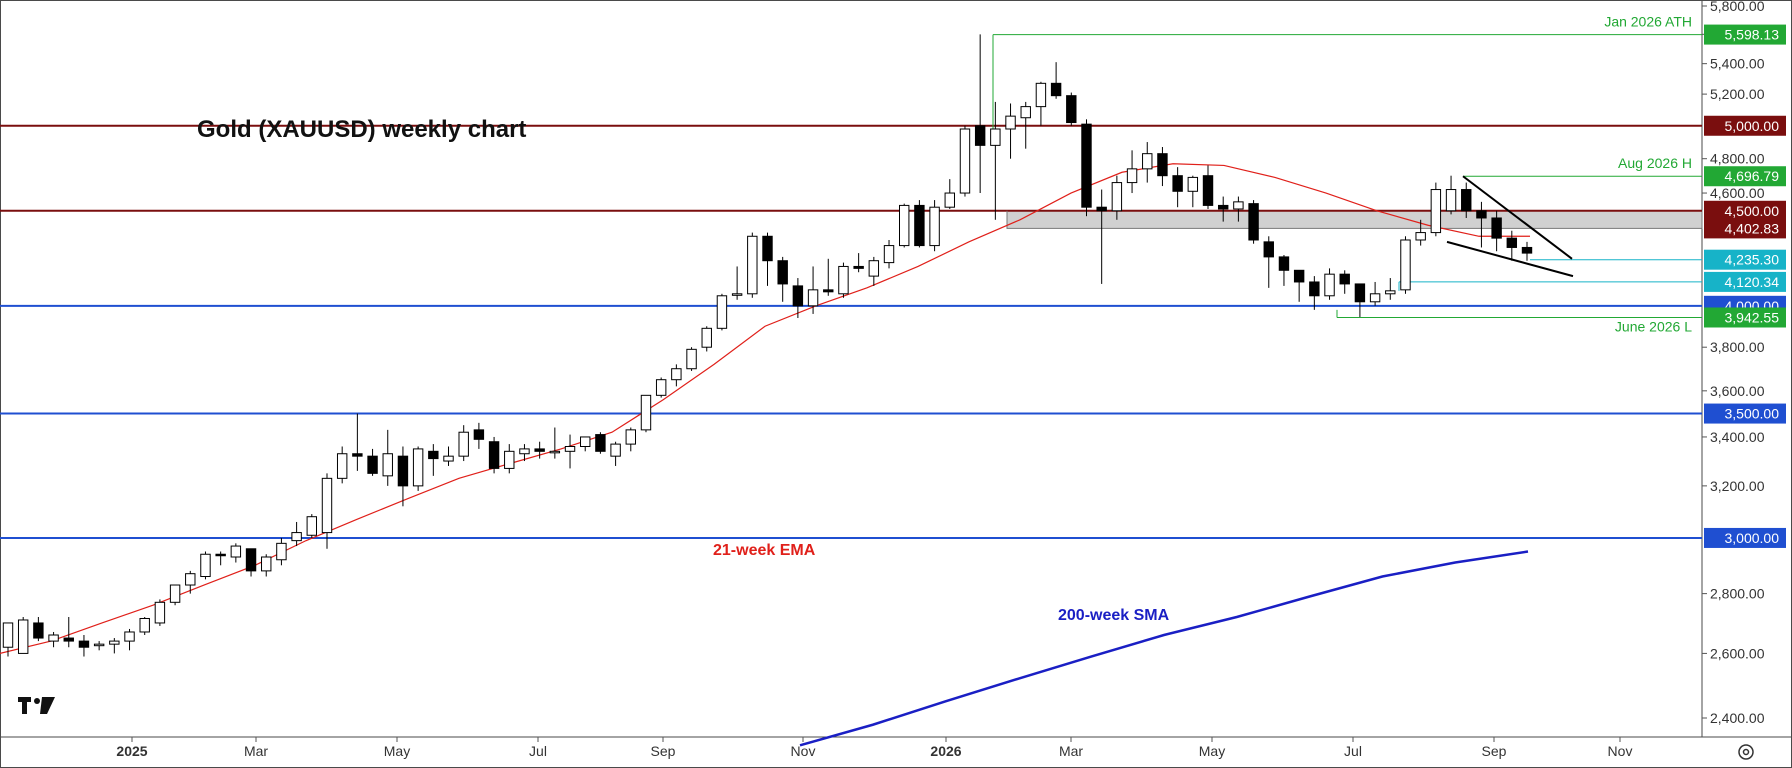  I want to click on y-tick-label: 5,400.00, so click(1737, 64).